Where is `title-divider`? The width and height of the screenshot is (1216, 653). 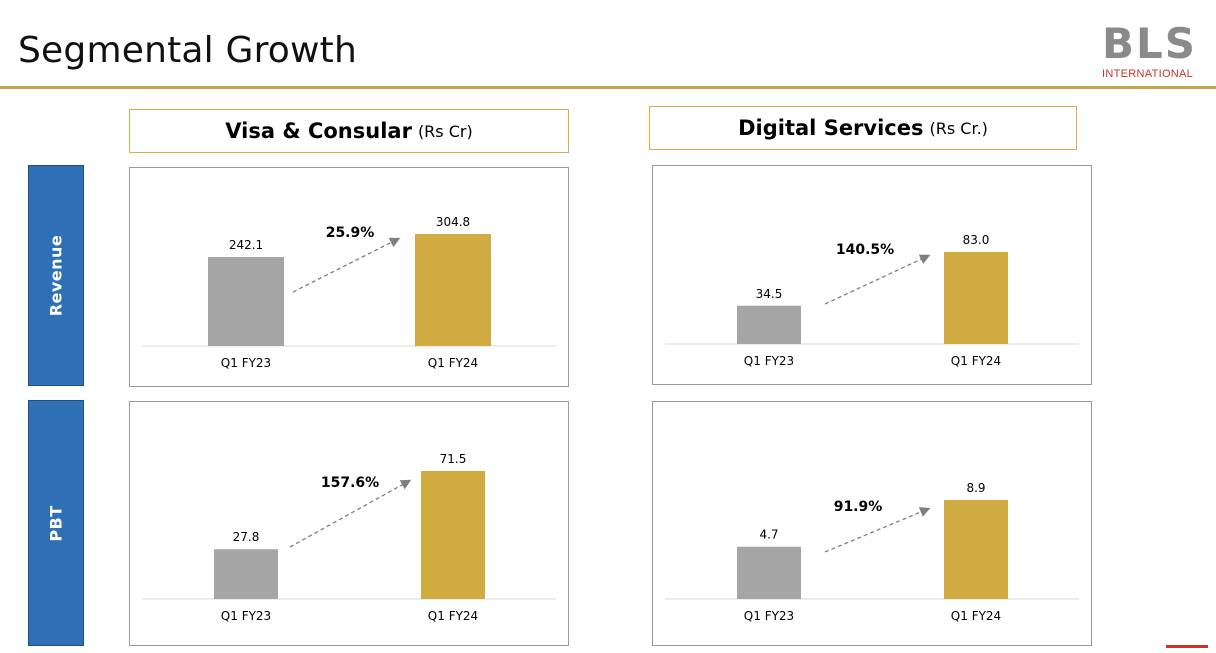
title-divider is located at coordinates (608, 87).